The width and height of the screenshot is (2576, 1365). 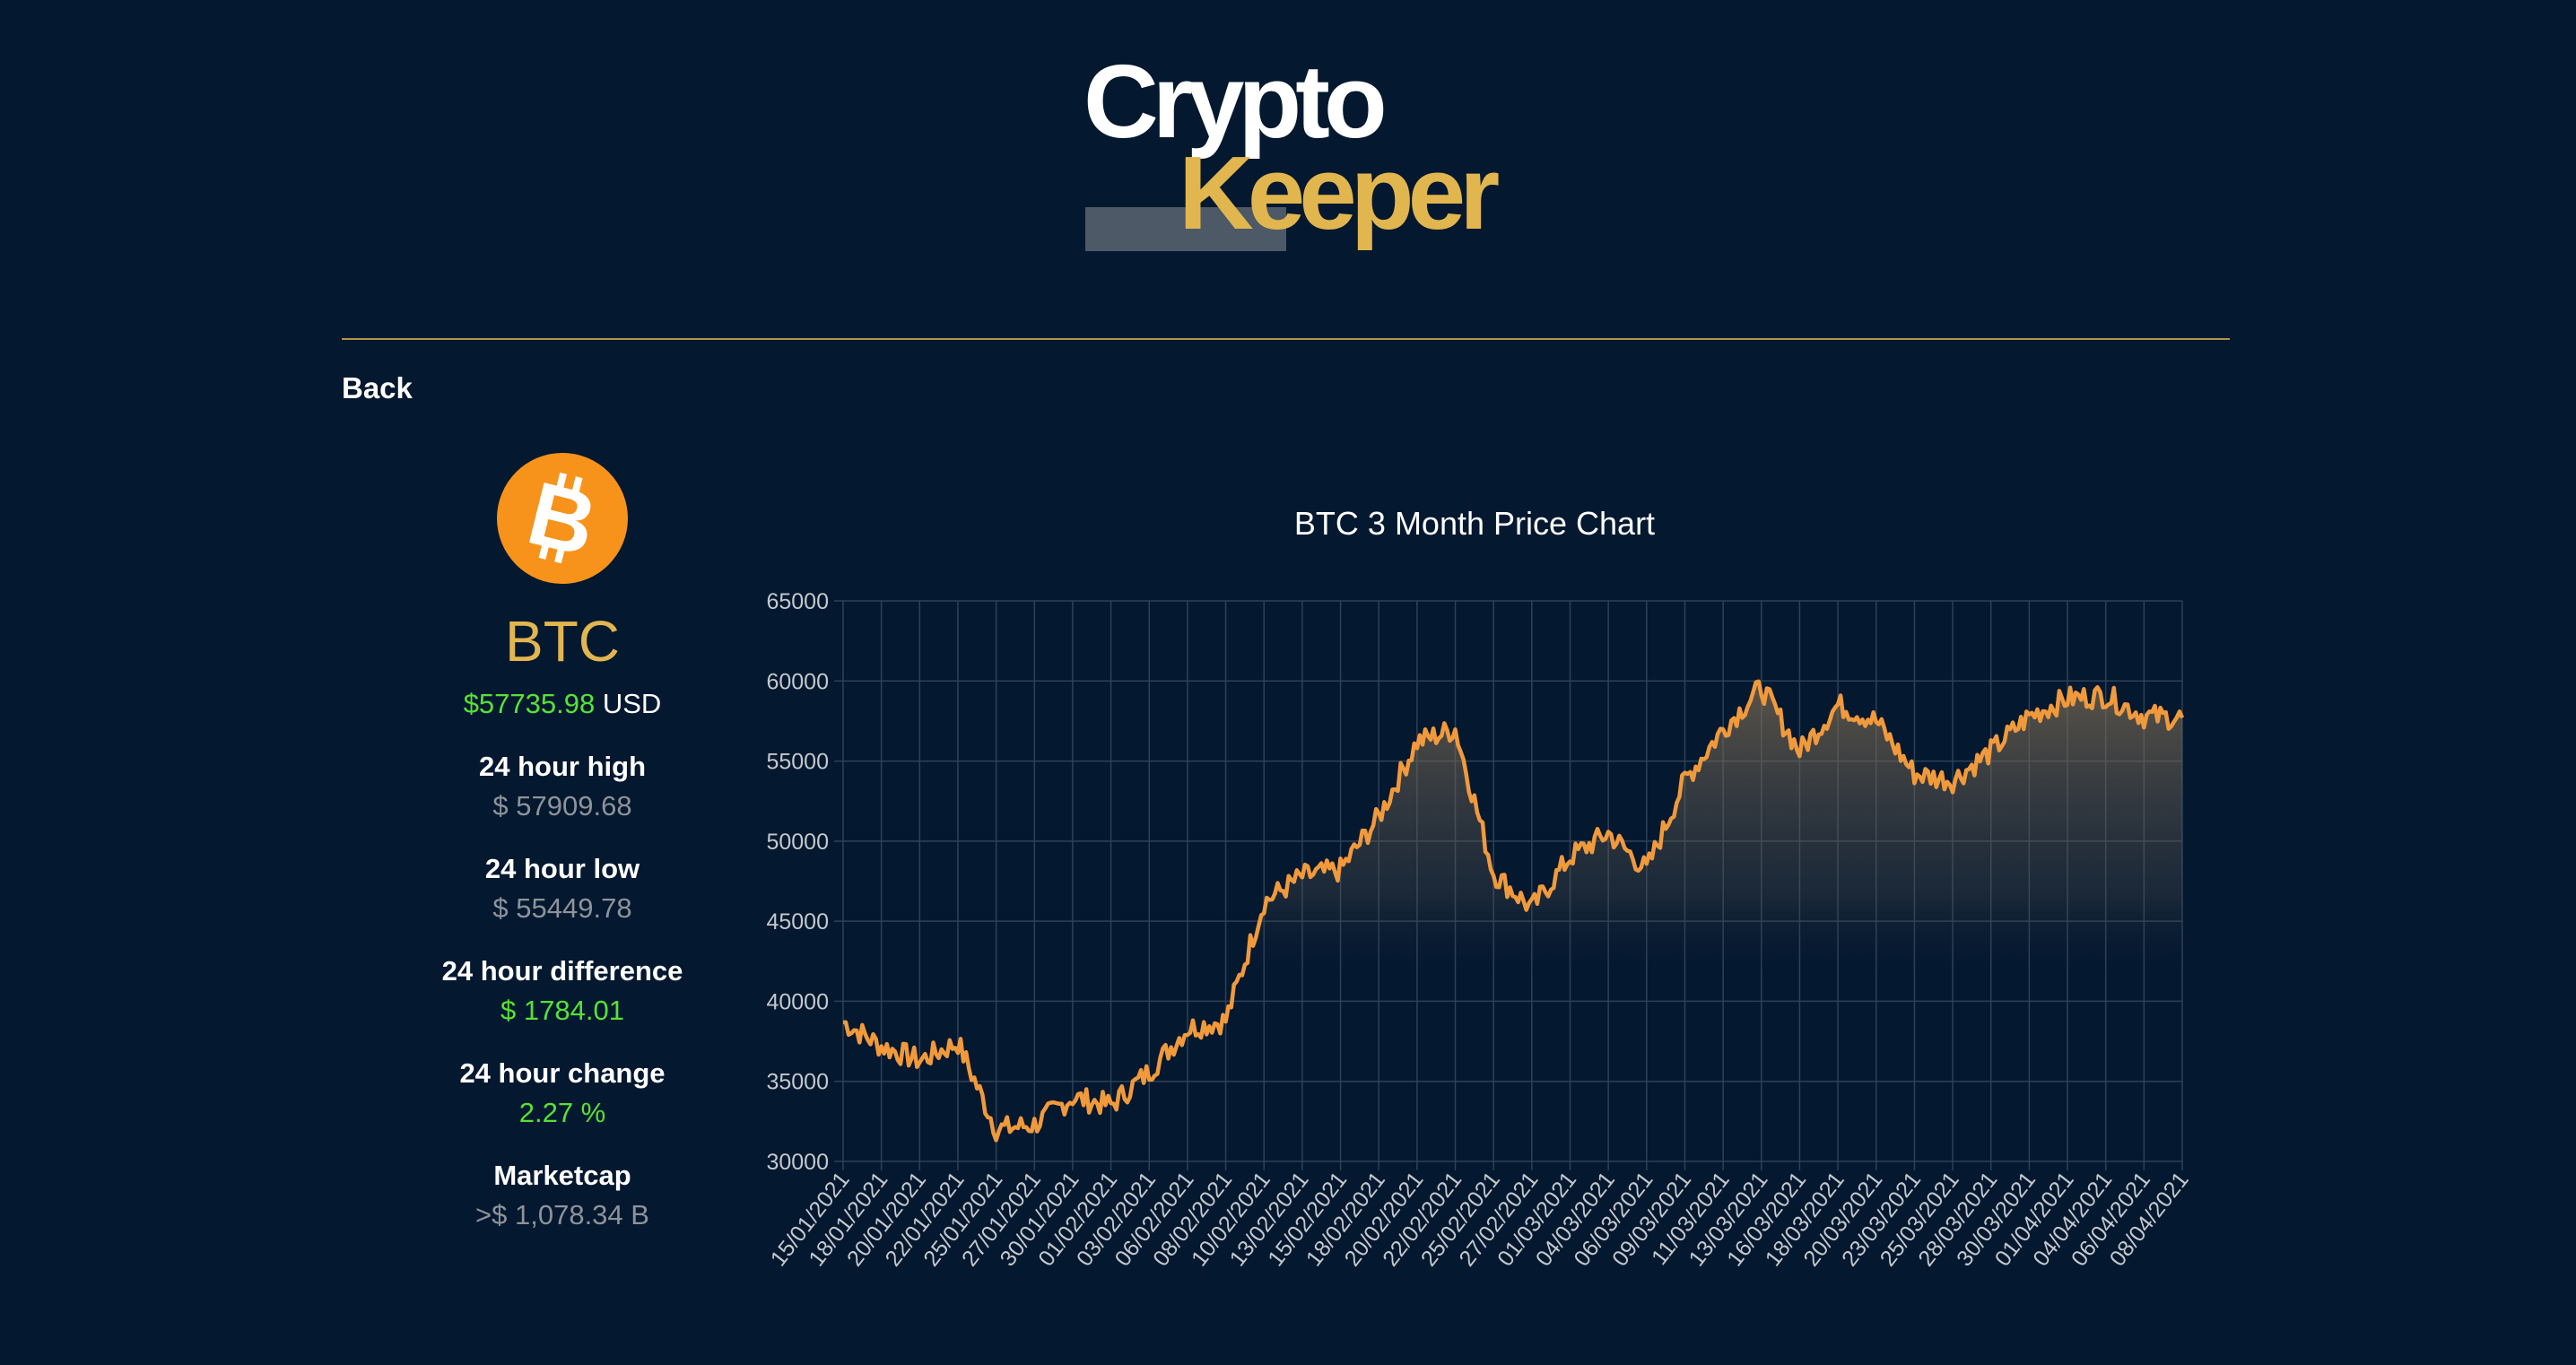 I want to click on y-tick-label: 35000, so click(x=797, y=1082).